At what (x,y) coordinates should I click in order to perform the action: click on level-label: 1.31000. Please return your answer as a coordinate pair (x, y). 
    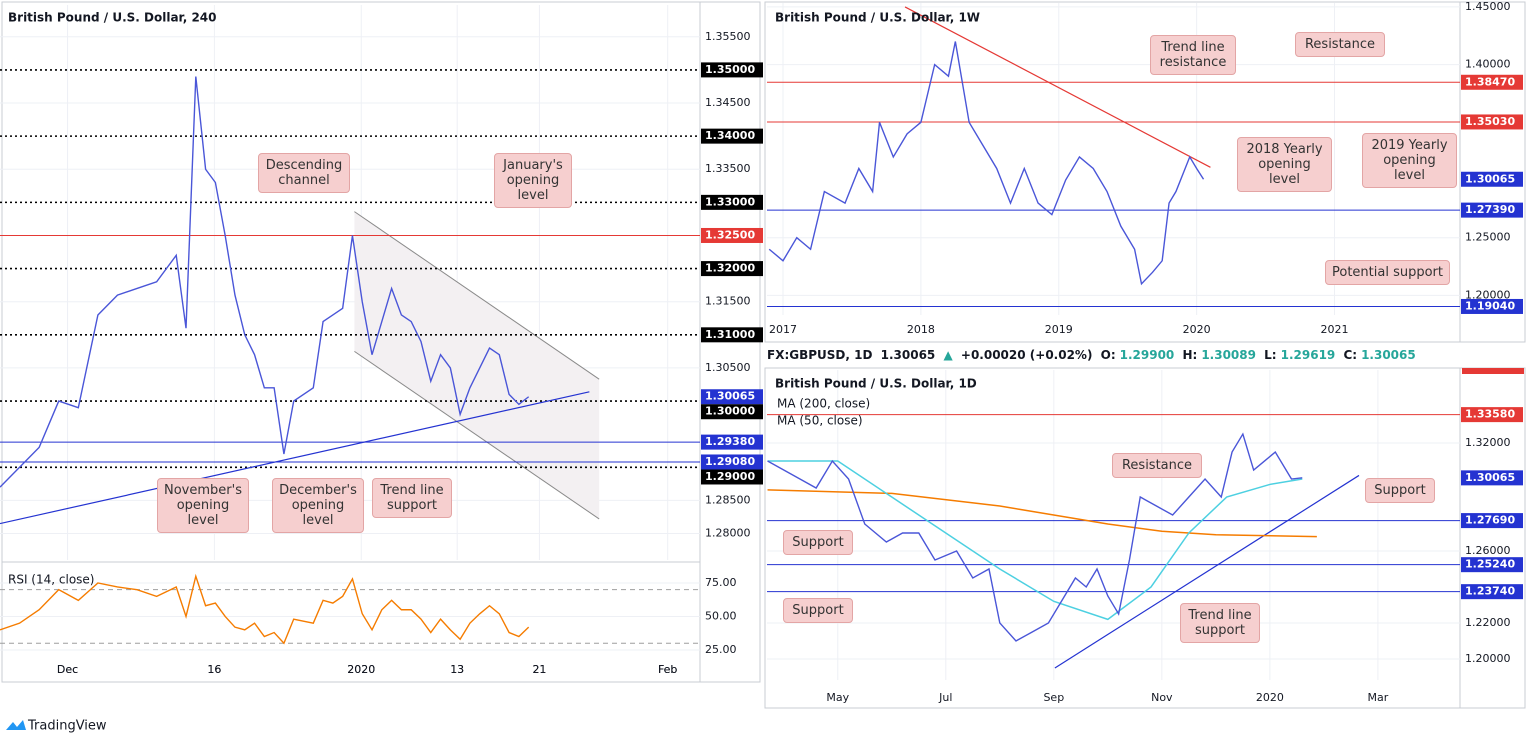
    Looking at the image, I should click on (730, 334).